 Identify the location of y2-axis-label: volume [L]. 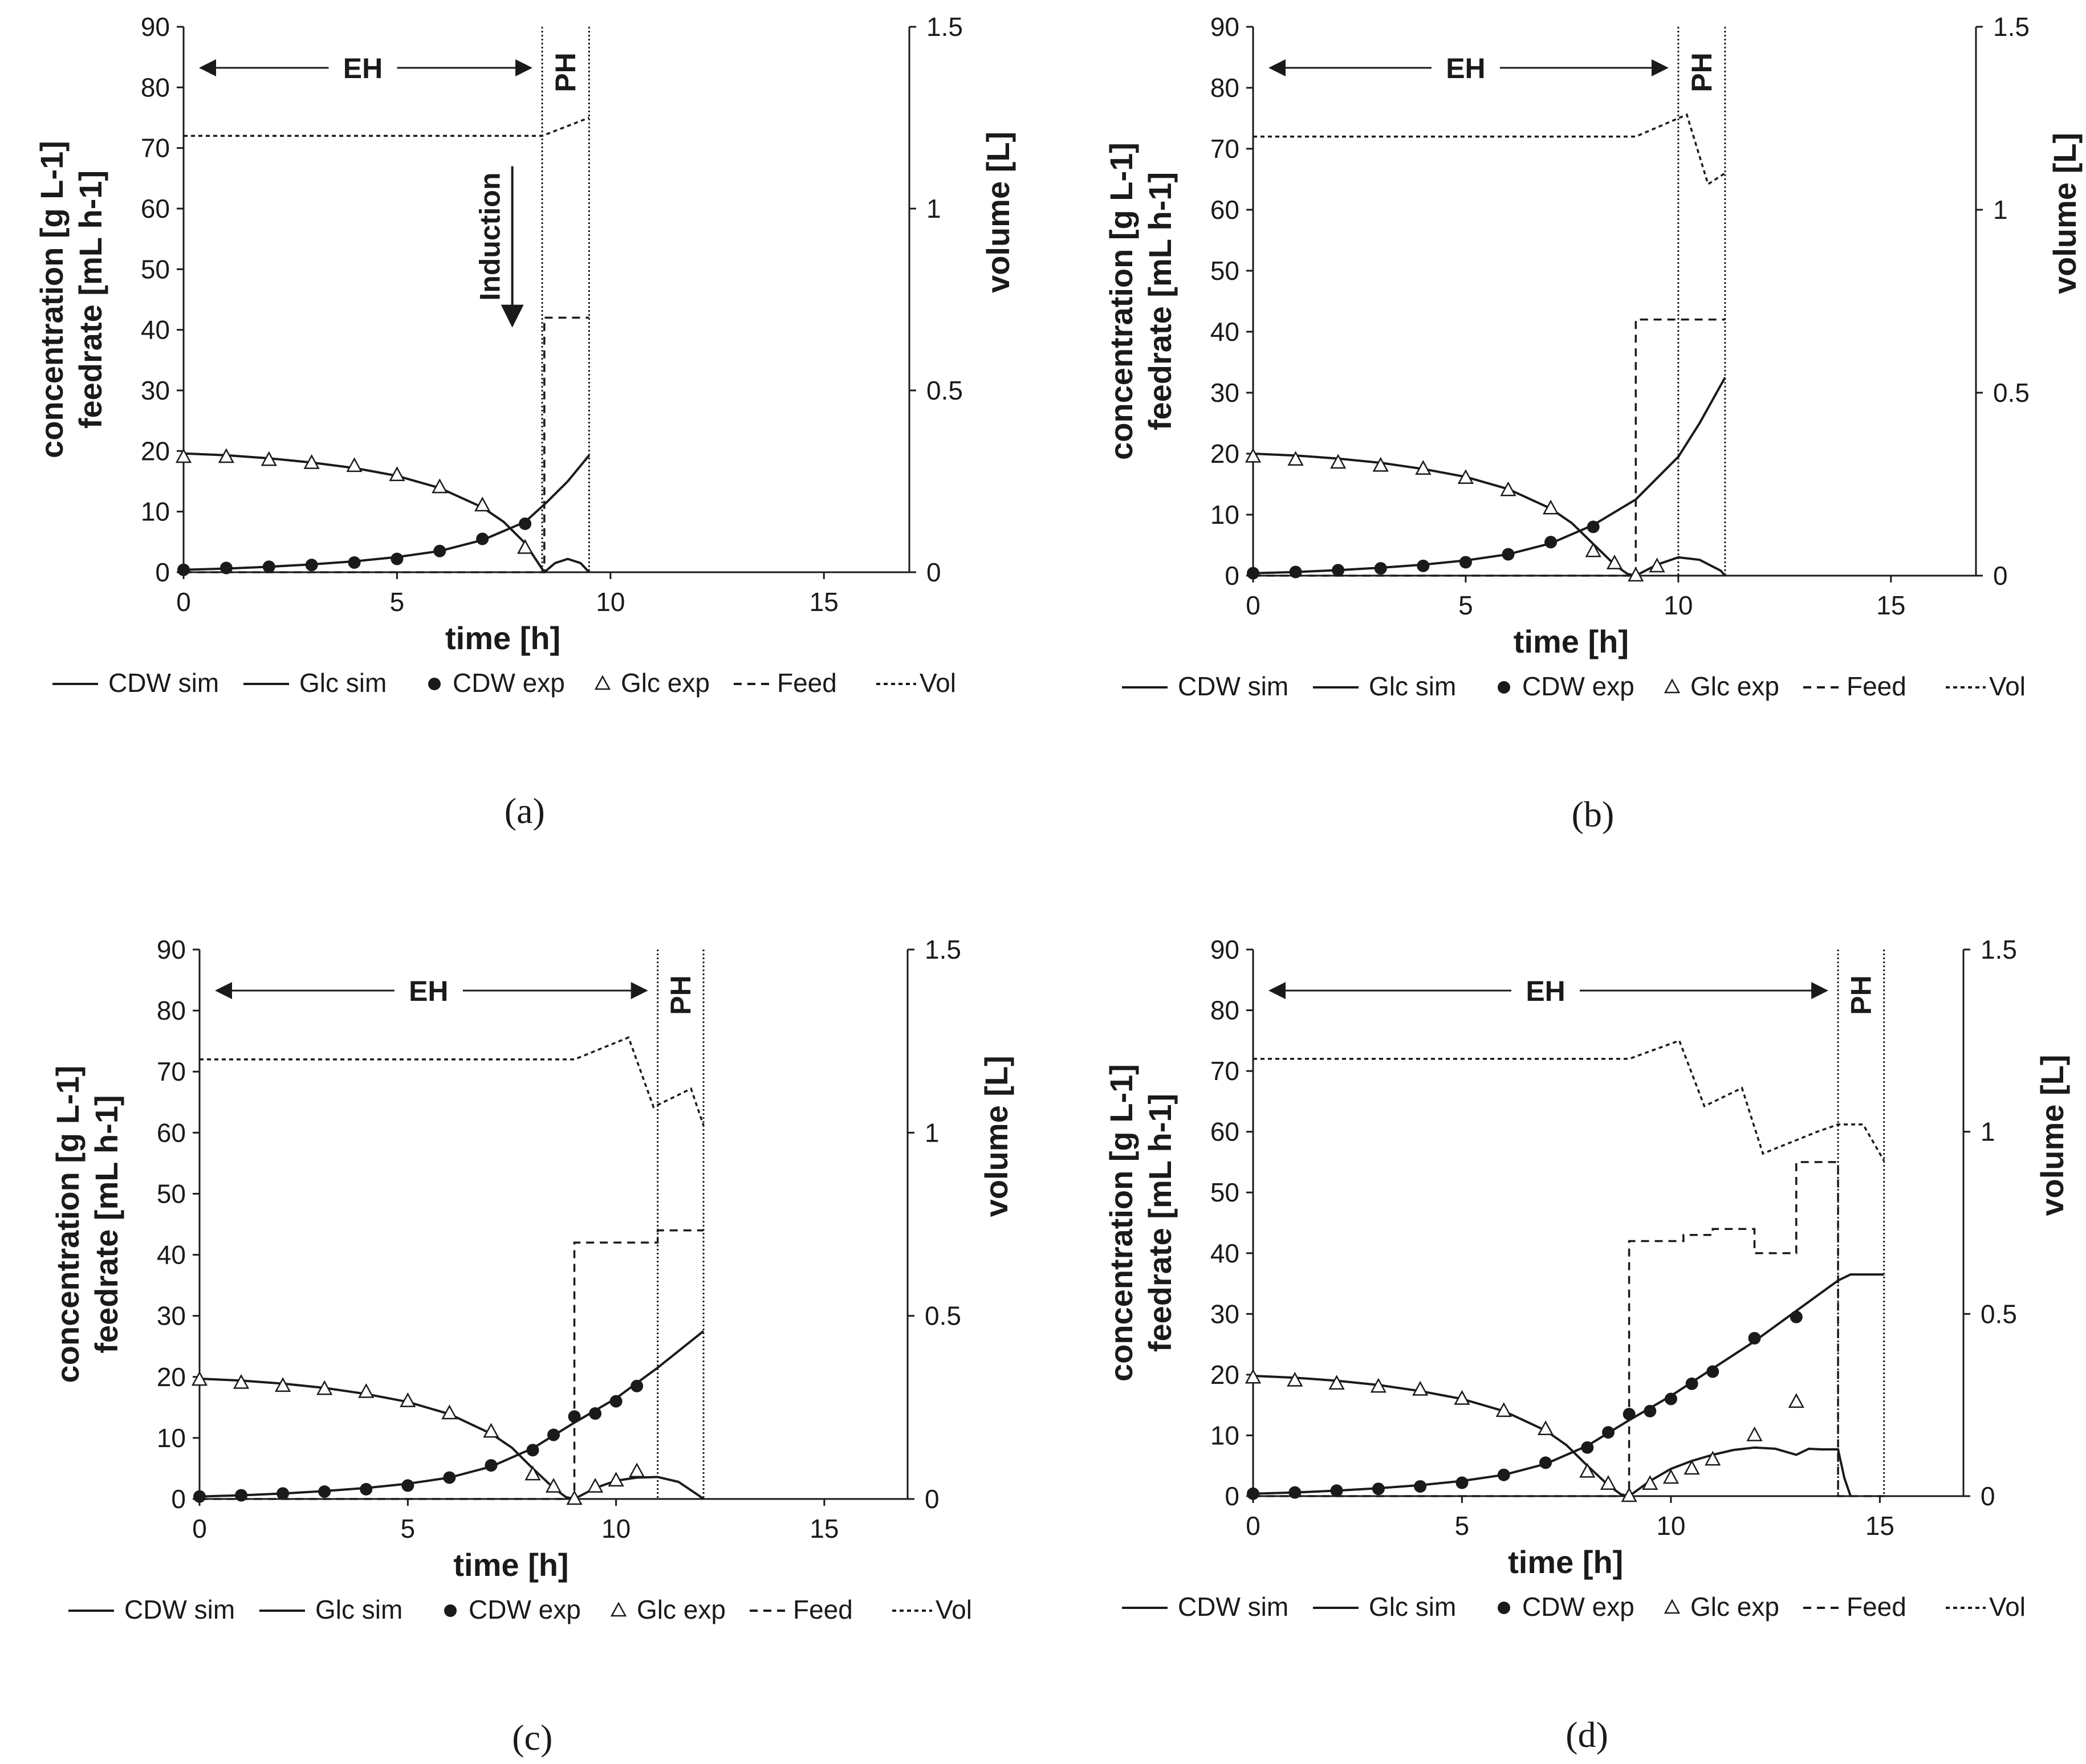
(2065, 214).